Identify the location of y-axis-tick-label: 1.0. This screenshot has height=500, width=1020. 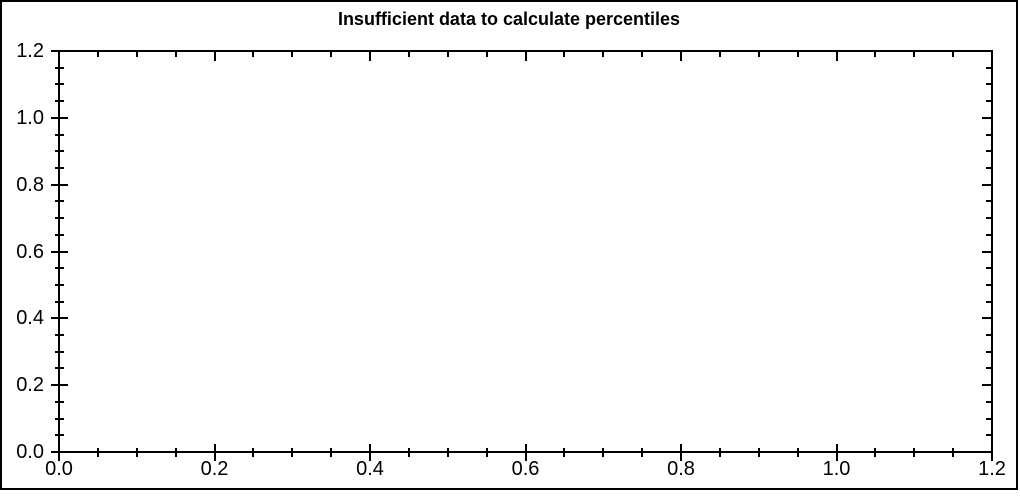
(30, 117).